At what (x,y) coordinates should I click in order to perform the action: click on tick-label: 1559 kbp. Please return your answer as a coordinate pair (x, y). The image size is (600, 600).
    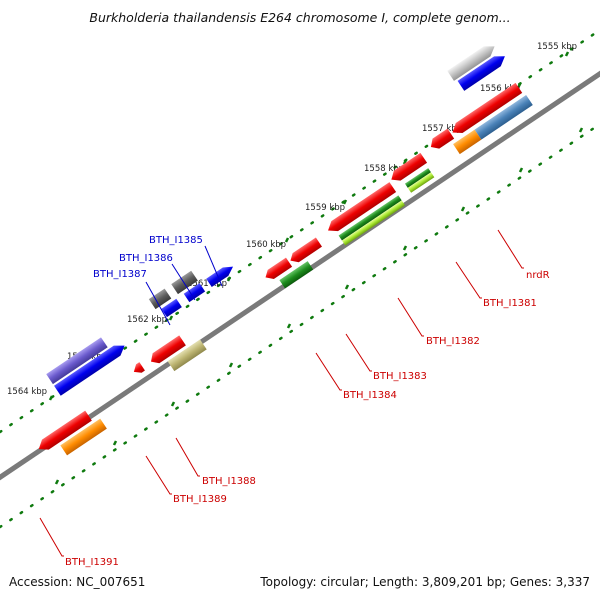
    Looking at the image, I should click on (325, 208).